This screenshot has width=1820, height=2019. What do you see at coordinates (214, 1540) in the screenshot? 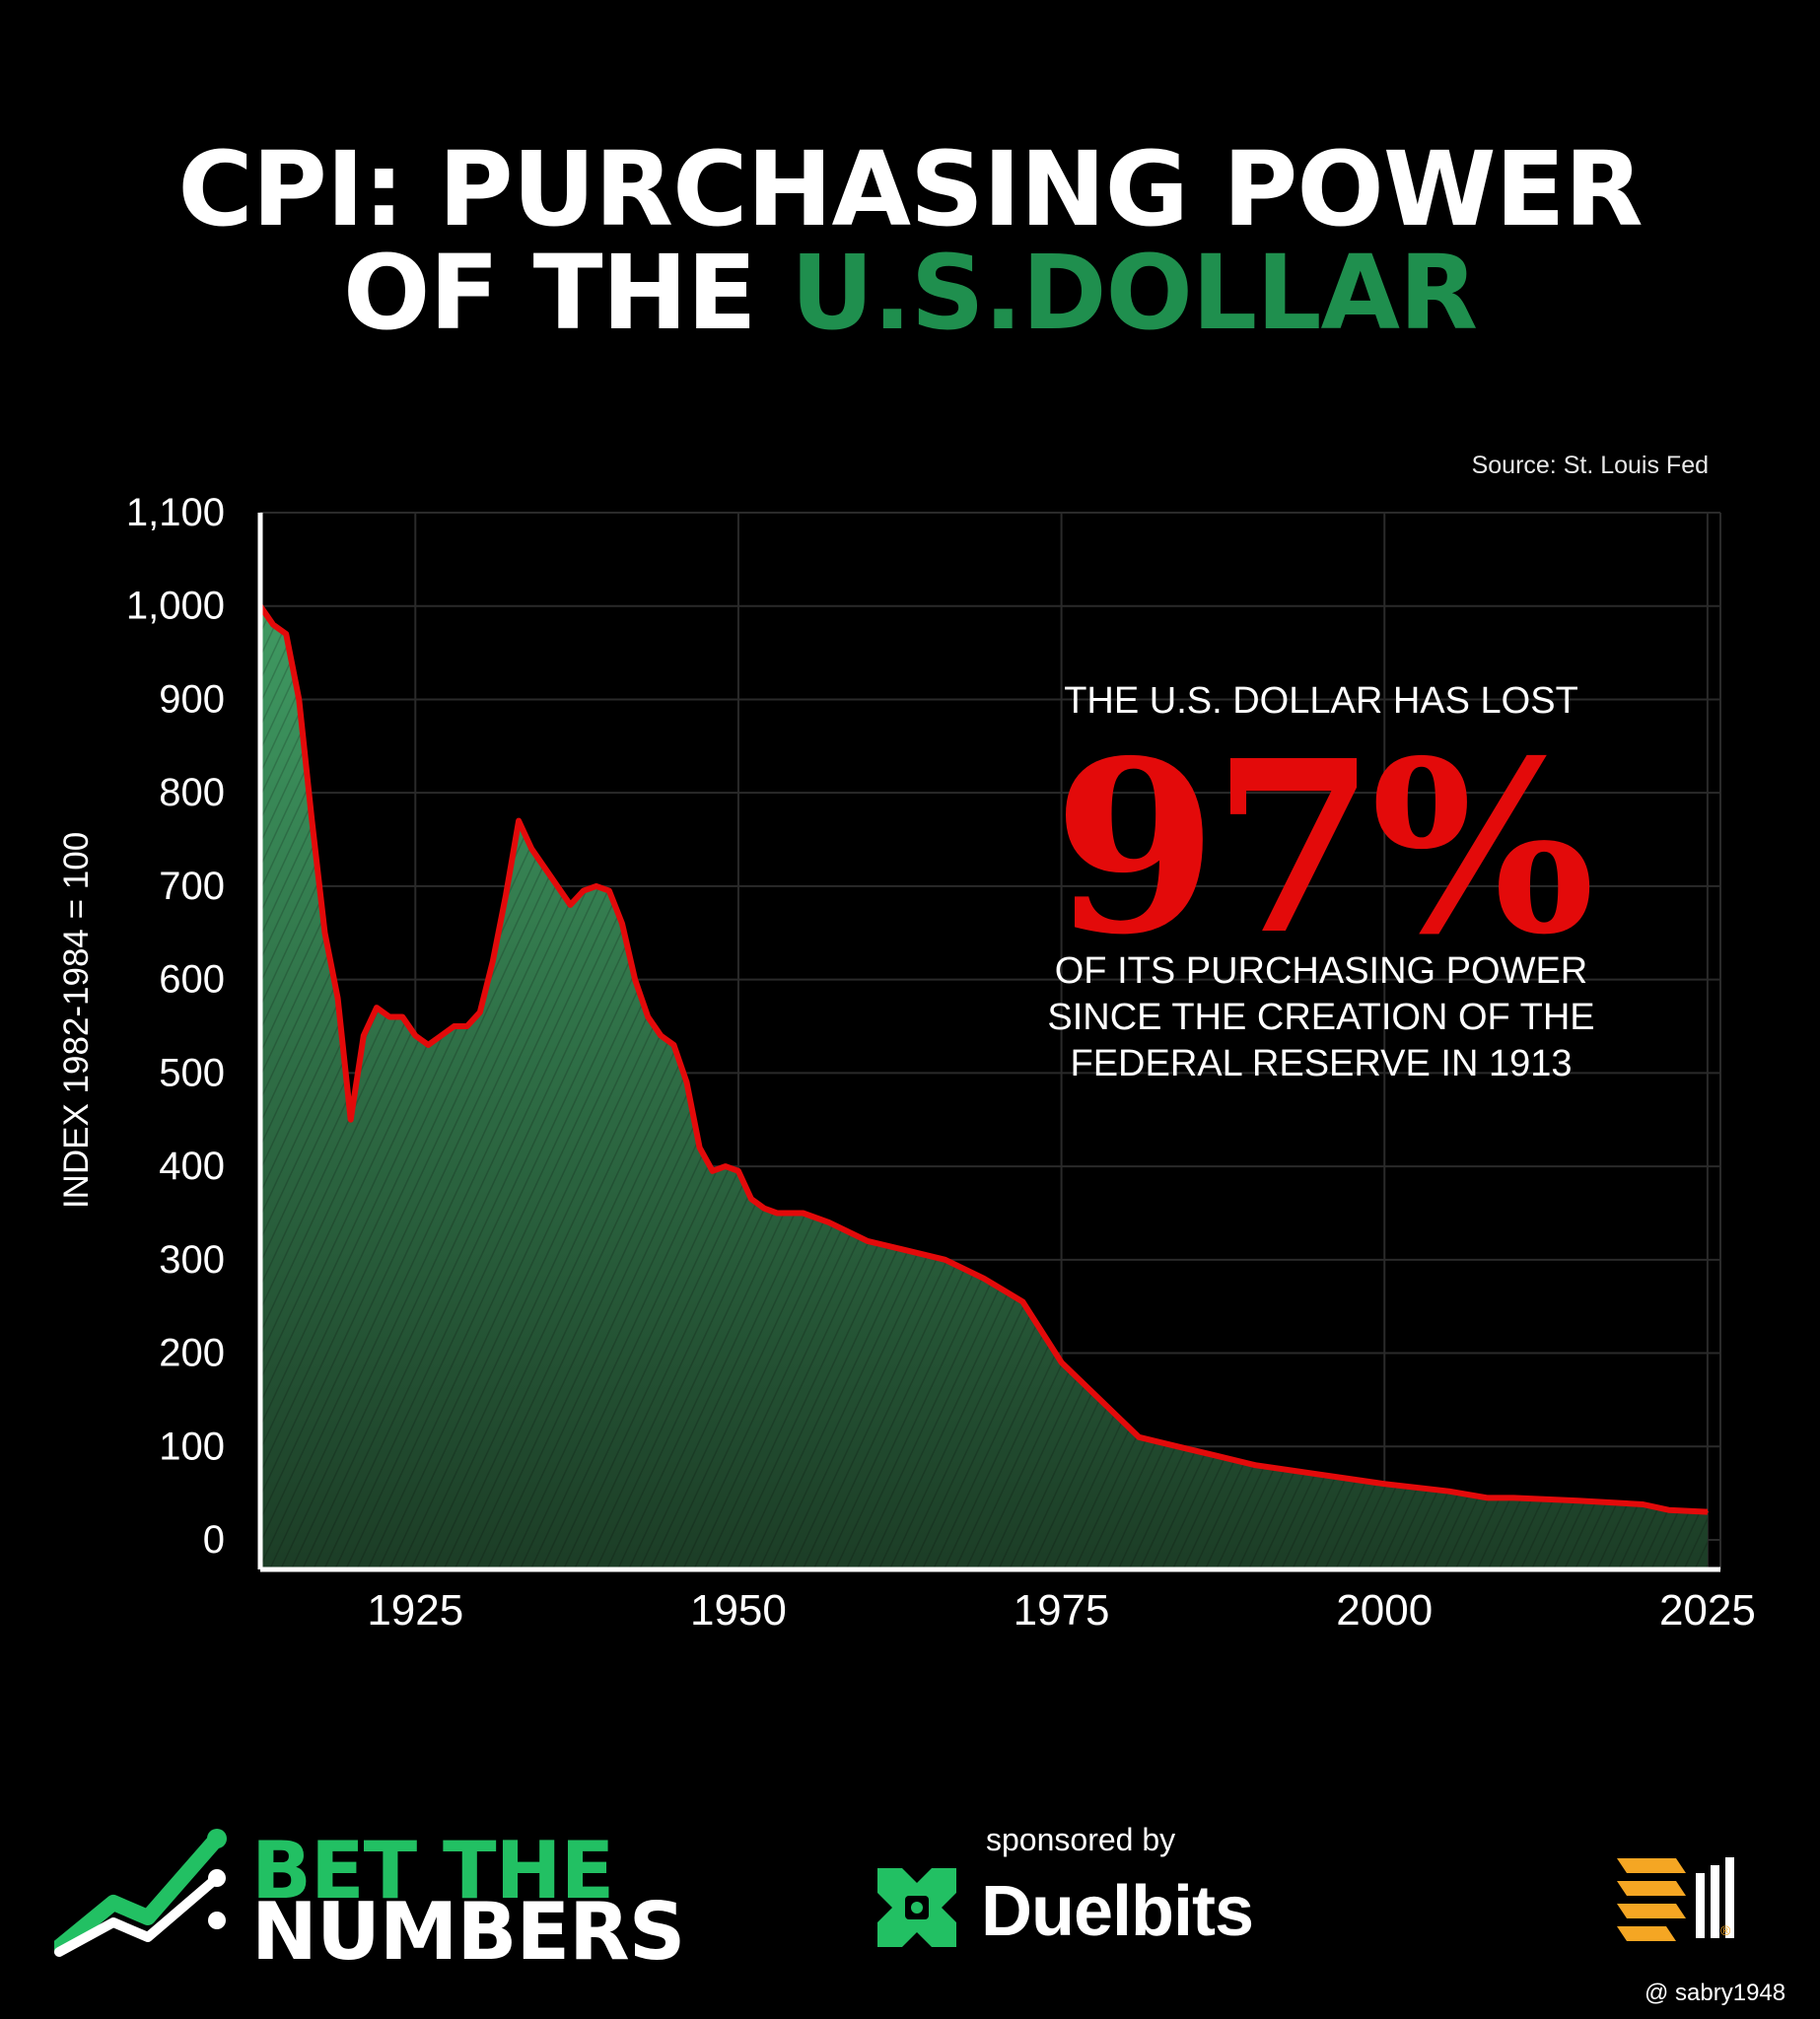
I see `y-tick-label: 0` at bounding box center [214, 1540].